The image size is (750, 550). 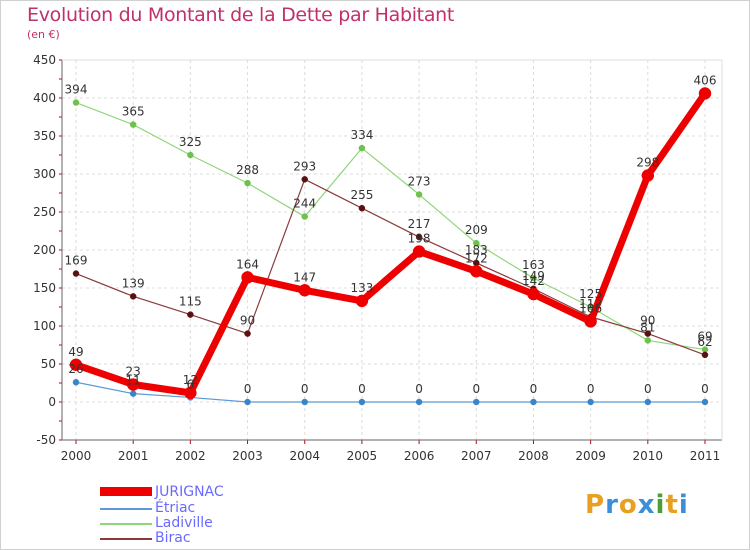 I want to click on y-tick-label: 100, so click(x=44, y=326).